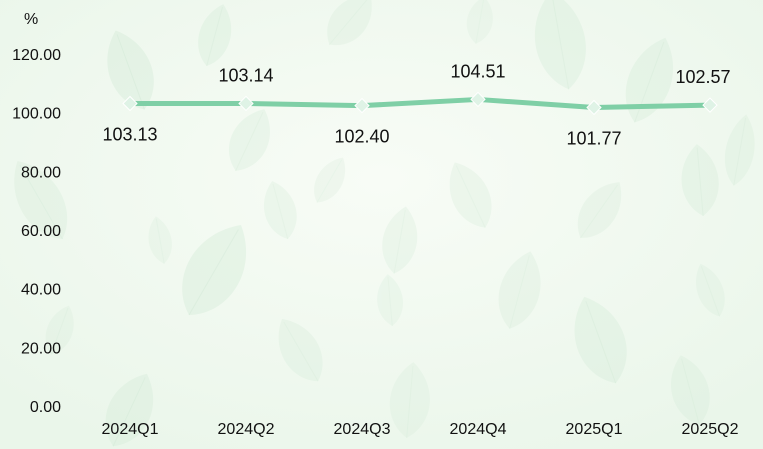  I want to click on data-points, so click(420, 103).